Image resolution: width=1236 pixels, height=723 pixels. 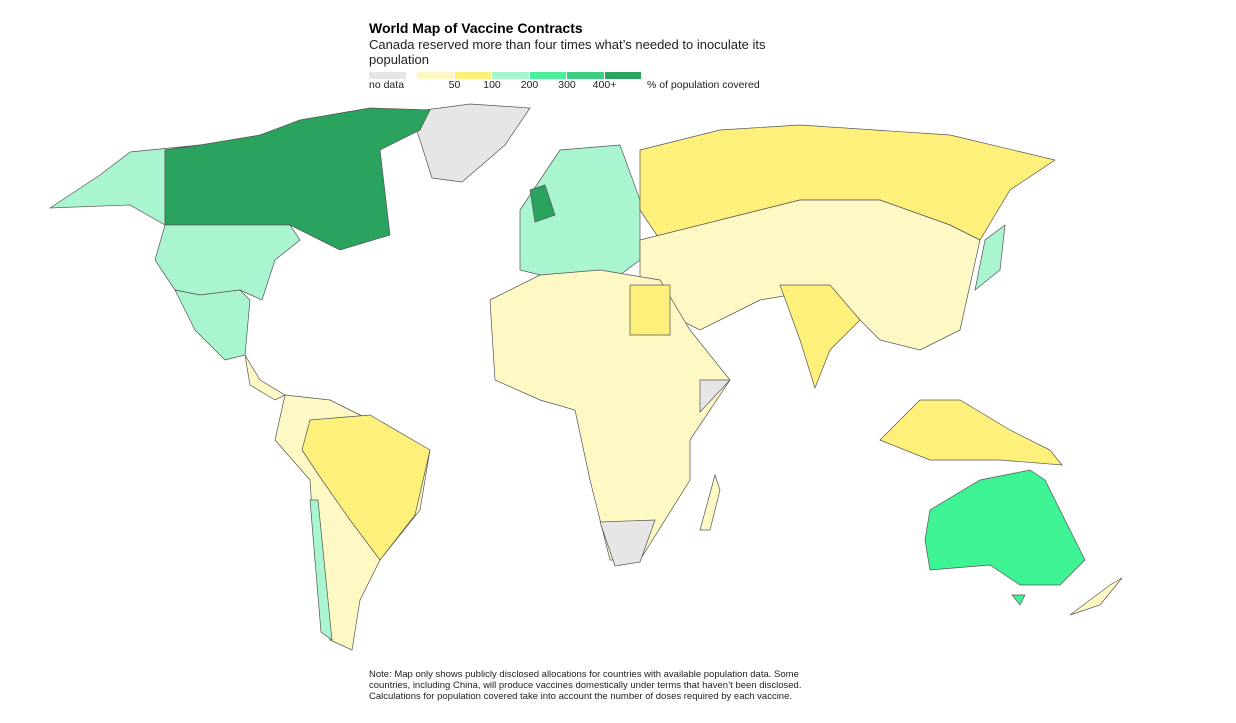 I want to click on south-africa, so click(x=627, y=543).